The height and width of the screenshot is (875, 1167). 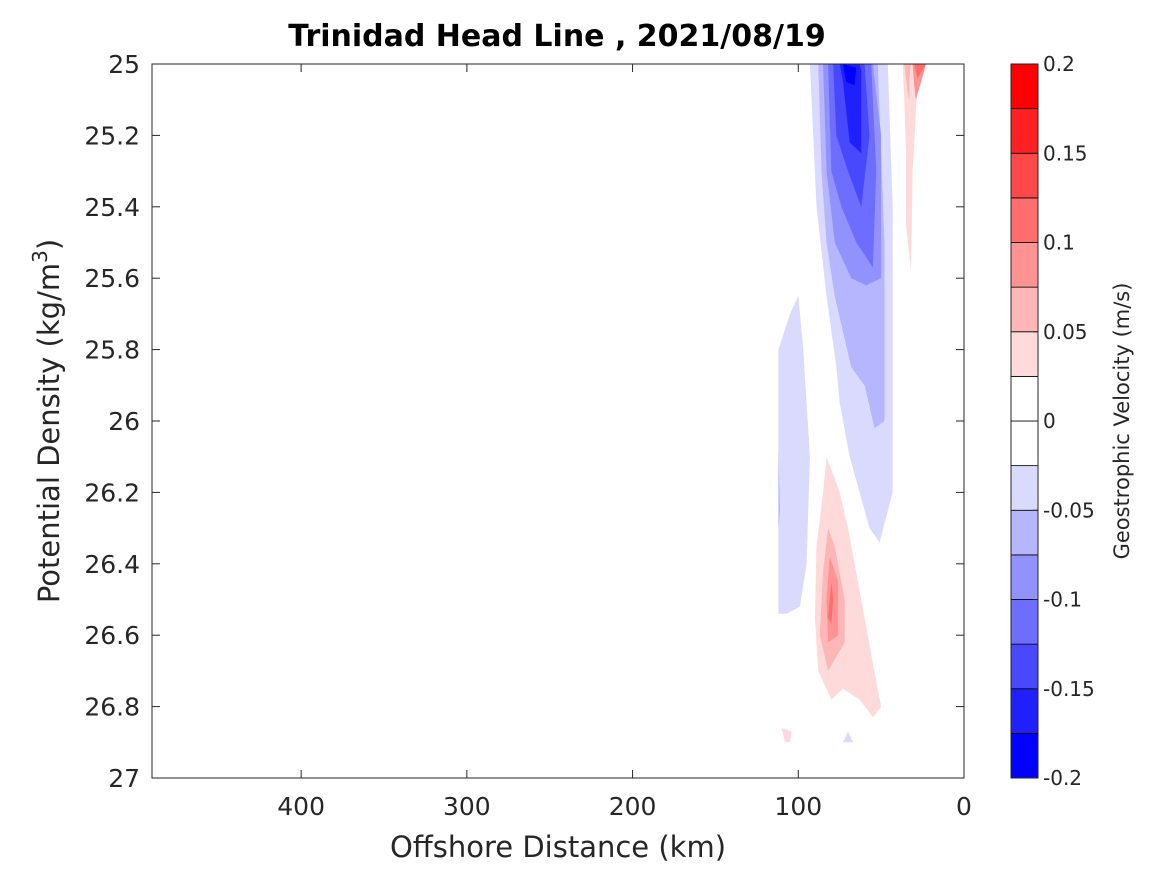 What do you see at coordinates (112, 635) in the screenshot?
I see `y-tick-label: 26.6` at bounding box center [112, 635].